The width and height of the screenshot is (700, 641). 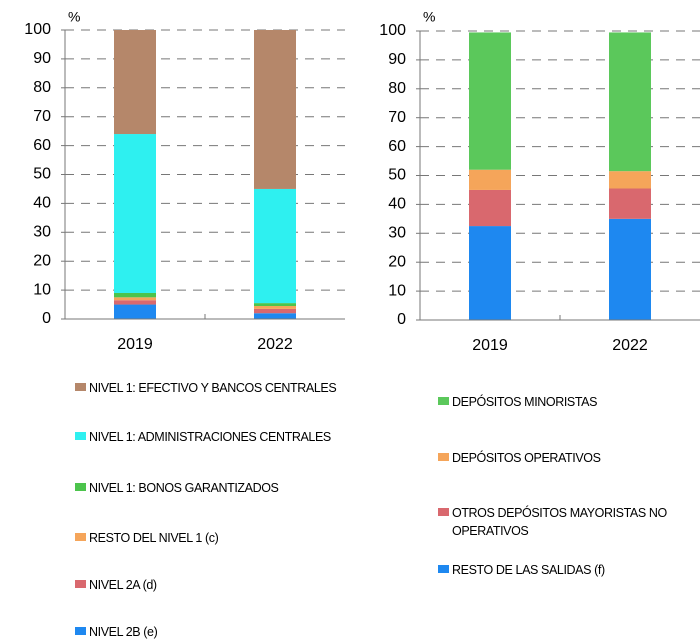 I want to click on legend-label: RESTO DE LAS SALIDAS (f), so click(x=528, y=570).